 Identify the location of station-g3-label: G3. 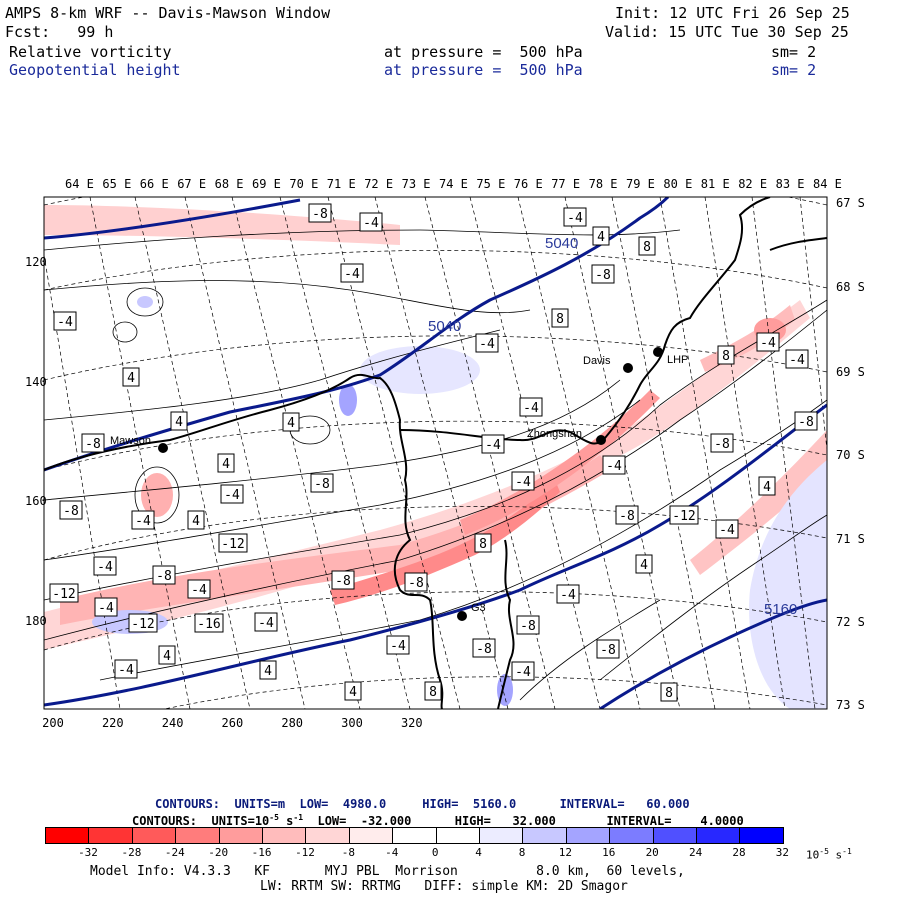
(478, 608).